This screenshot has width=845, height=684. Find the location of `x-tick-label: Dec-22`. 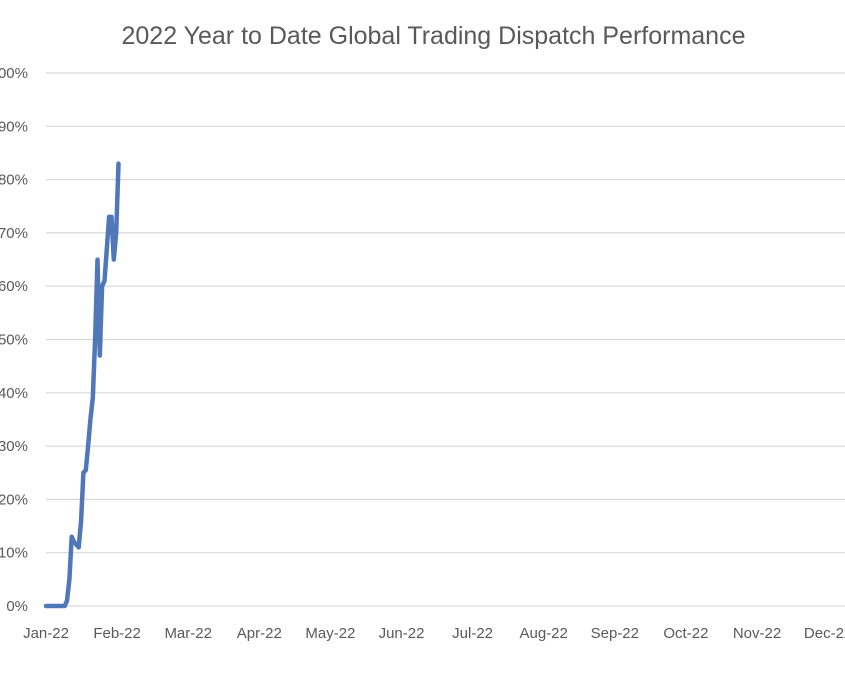

x-tick-label: Dec-22 is located at coordinates (824, 633).